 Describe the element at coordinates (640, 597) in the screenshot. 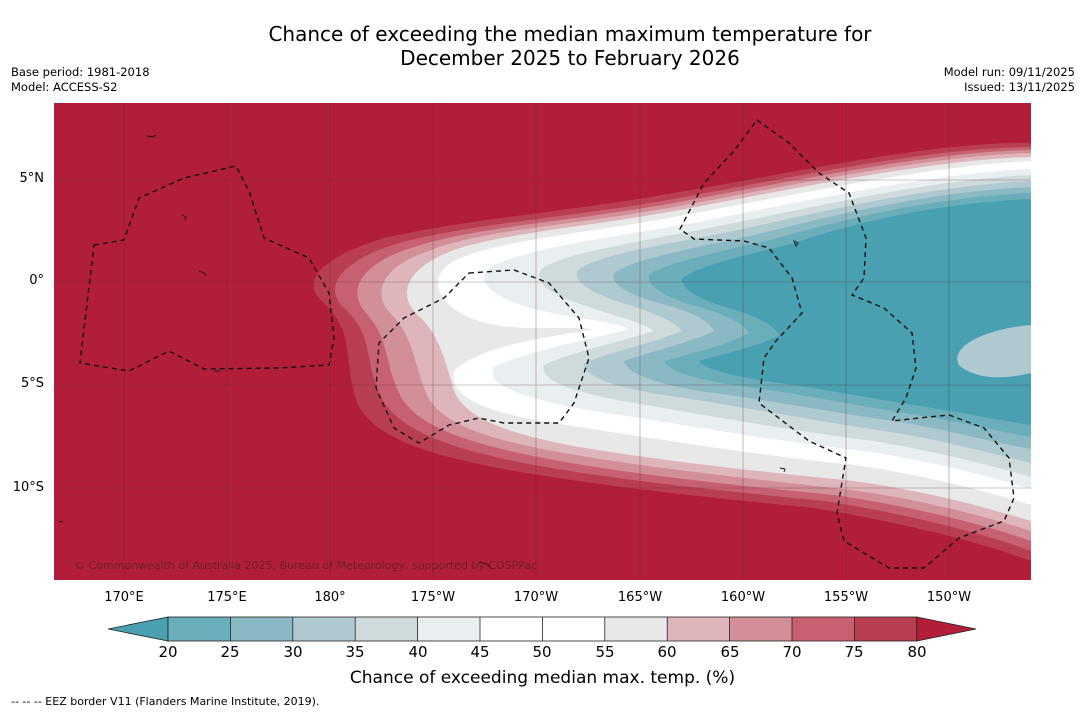

I see `lon-tick-165w: 165°W` at that location.